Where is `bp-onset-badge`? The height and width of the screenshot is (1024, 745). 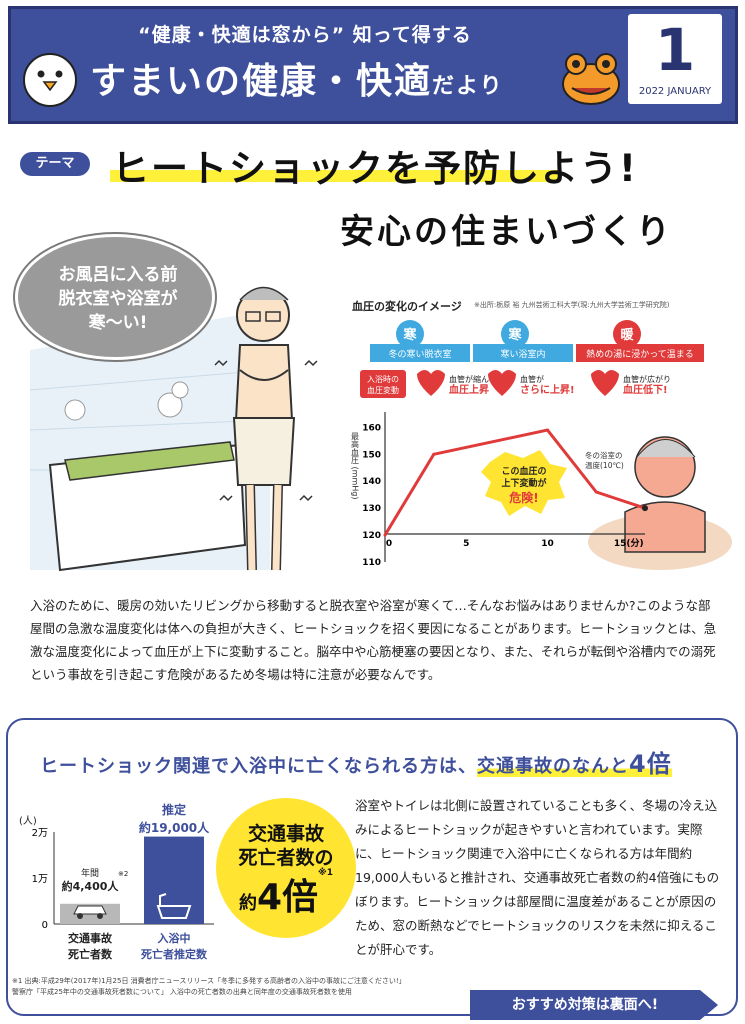 bp-onset-badge is located at coordinates (383, 384).